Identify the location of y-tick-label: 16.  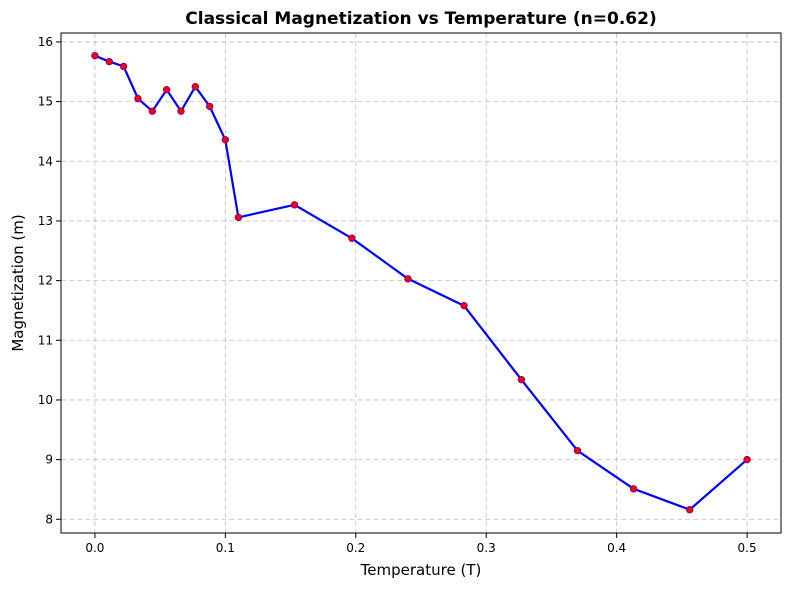
(45, 42).